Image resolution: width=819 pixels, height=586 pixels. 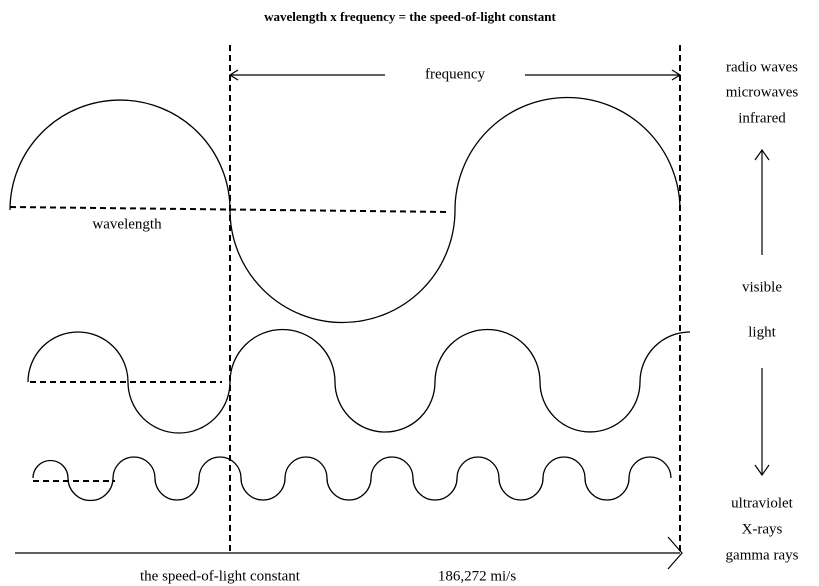 What do you see at coordinates (762, 118) in the screenshot?
I see `spectrum-label: infrared` at bounding box center [762, 118].